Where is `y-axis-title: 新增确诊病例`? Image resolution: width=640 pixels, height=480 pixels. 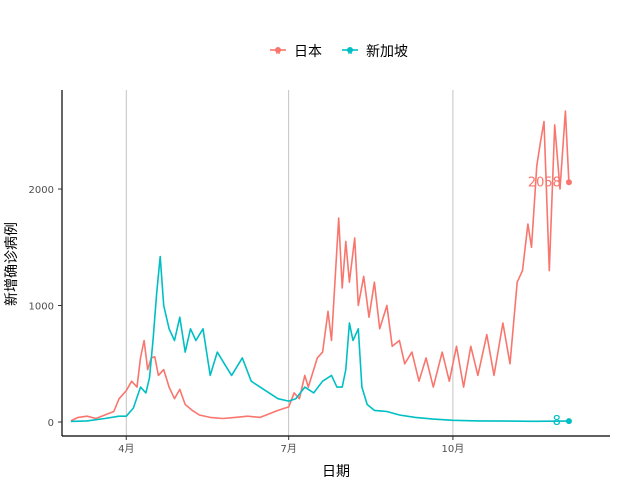 y-axis-title: 新增确诊病例 is located at coordinates (12, 264).